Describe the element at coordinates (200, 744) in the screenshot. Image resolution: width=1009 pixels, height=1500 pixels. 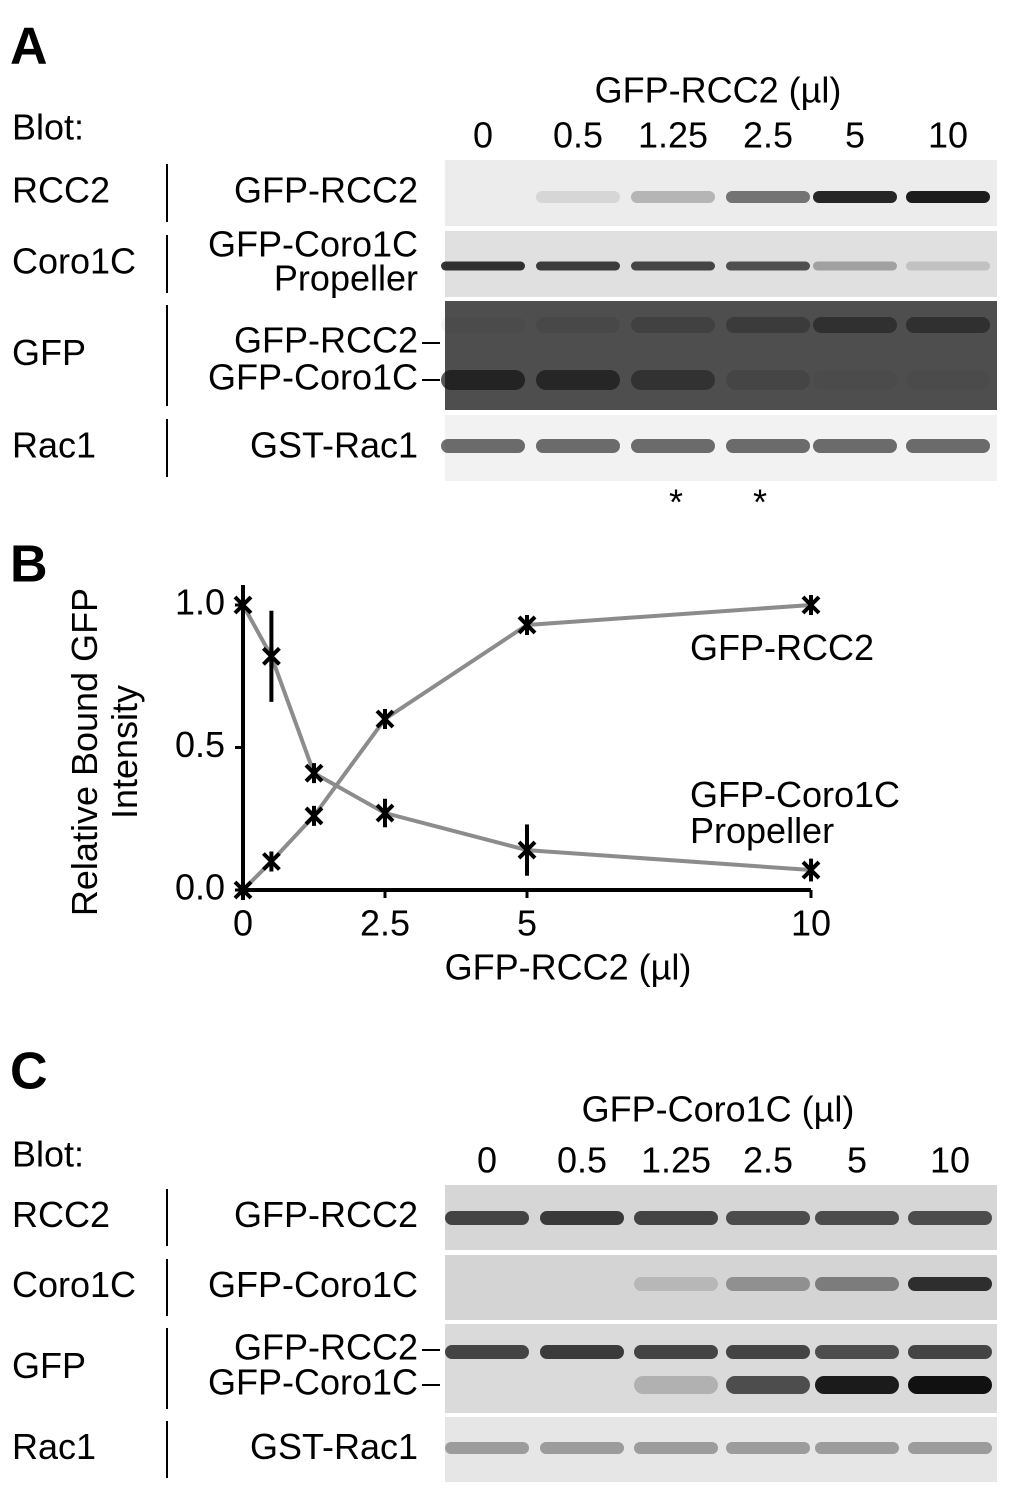
I see `y-tick-label: 0.5` at that location.